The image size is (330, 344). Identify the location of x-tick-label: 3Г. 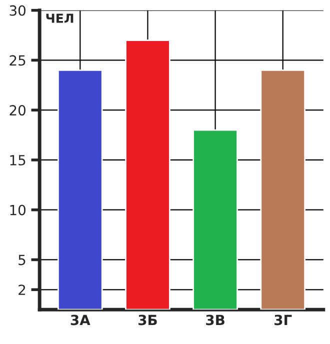
(283, 320).